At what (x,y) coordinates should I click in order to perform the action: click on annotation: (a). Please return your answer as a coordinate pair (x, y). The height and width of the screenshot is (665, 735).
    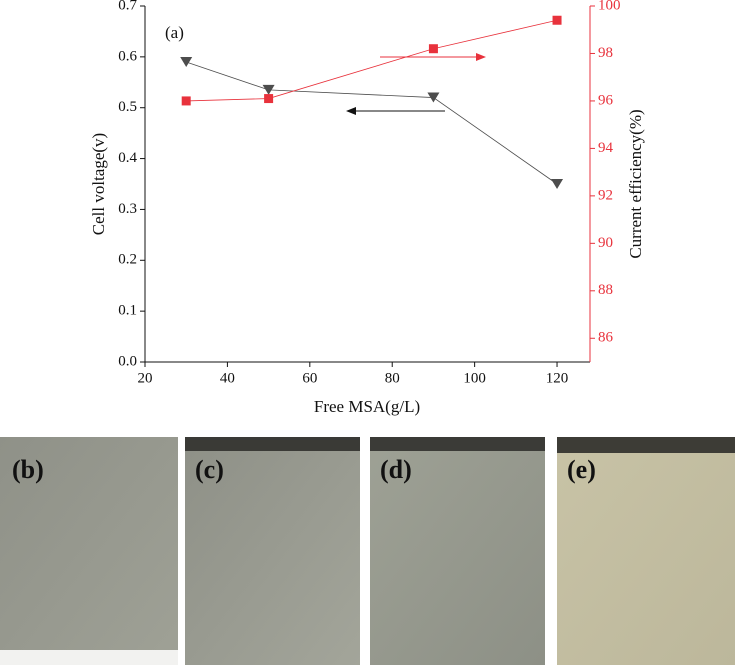
    Looking at the image, I should click on (174, 32).